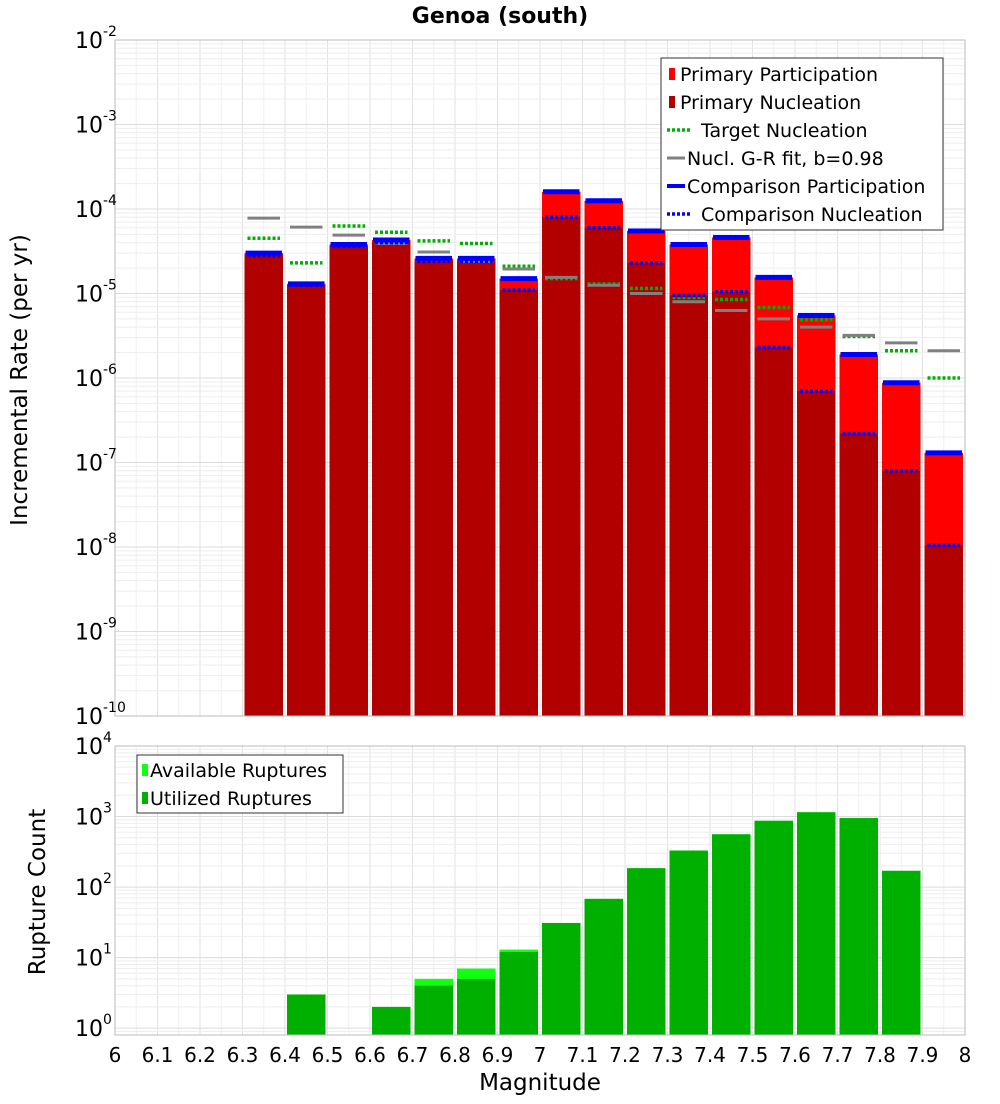 The width and height of the screenshot is (1000, 1104). Describe the element at coordinates (923, 1055) in the screenshot. I see `x-tick-label: 7.9` at that location.